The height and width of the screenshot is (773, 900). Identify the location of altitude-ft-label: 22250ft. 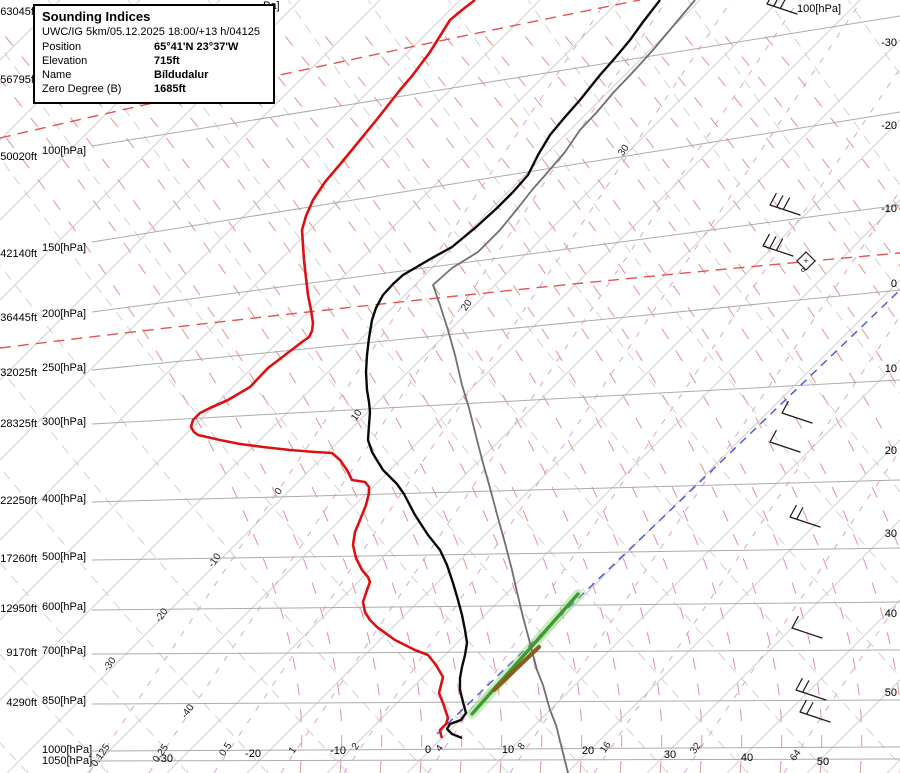
(18, 501).